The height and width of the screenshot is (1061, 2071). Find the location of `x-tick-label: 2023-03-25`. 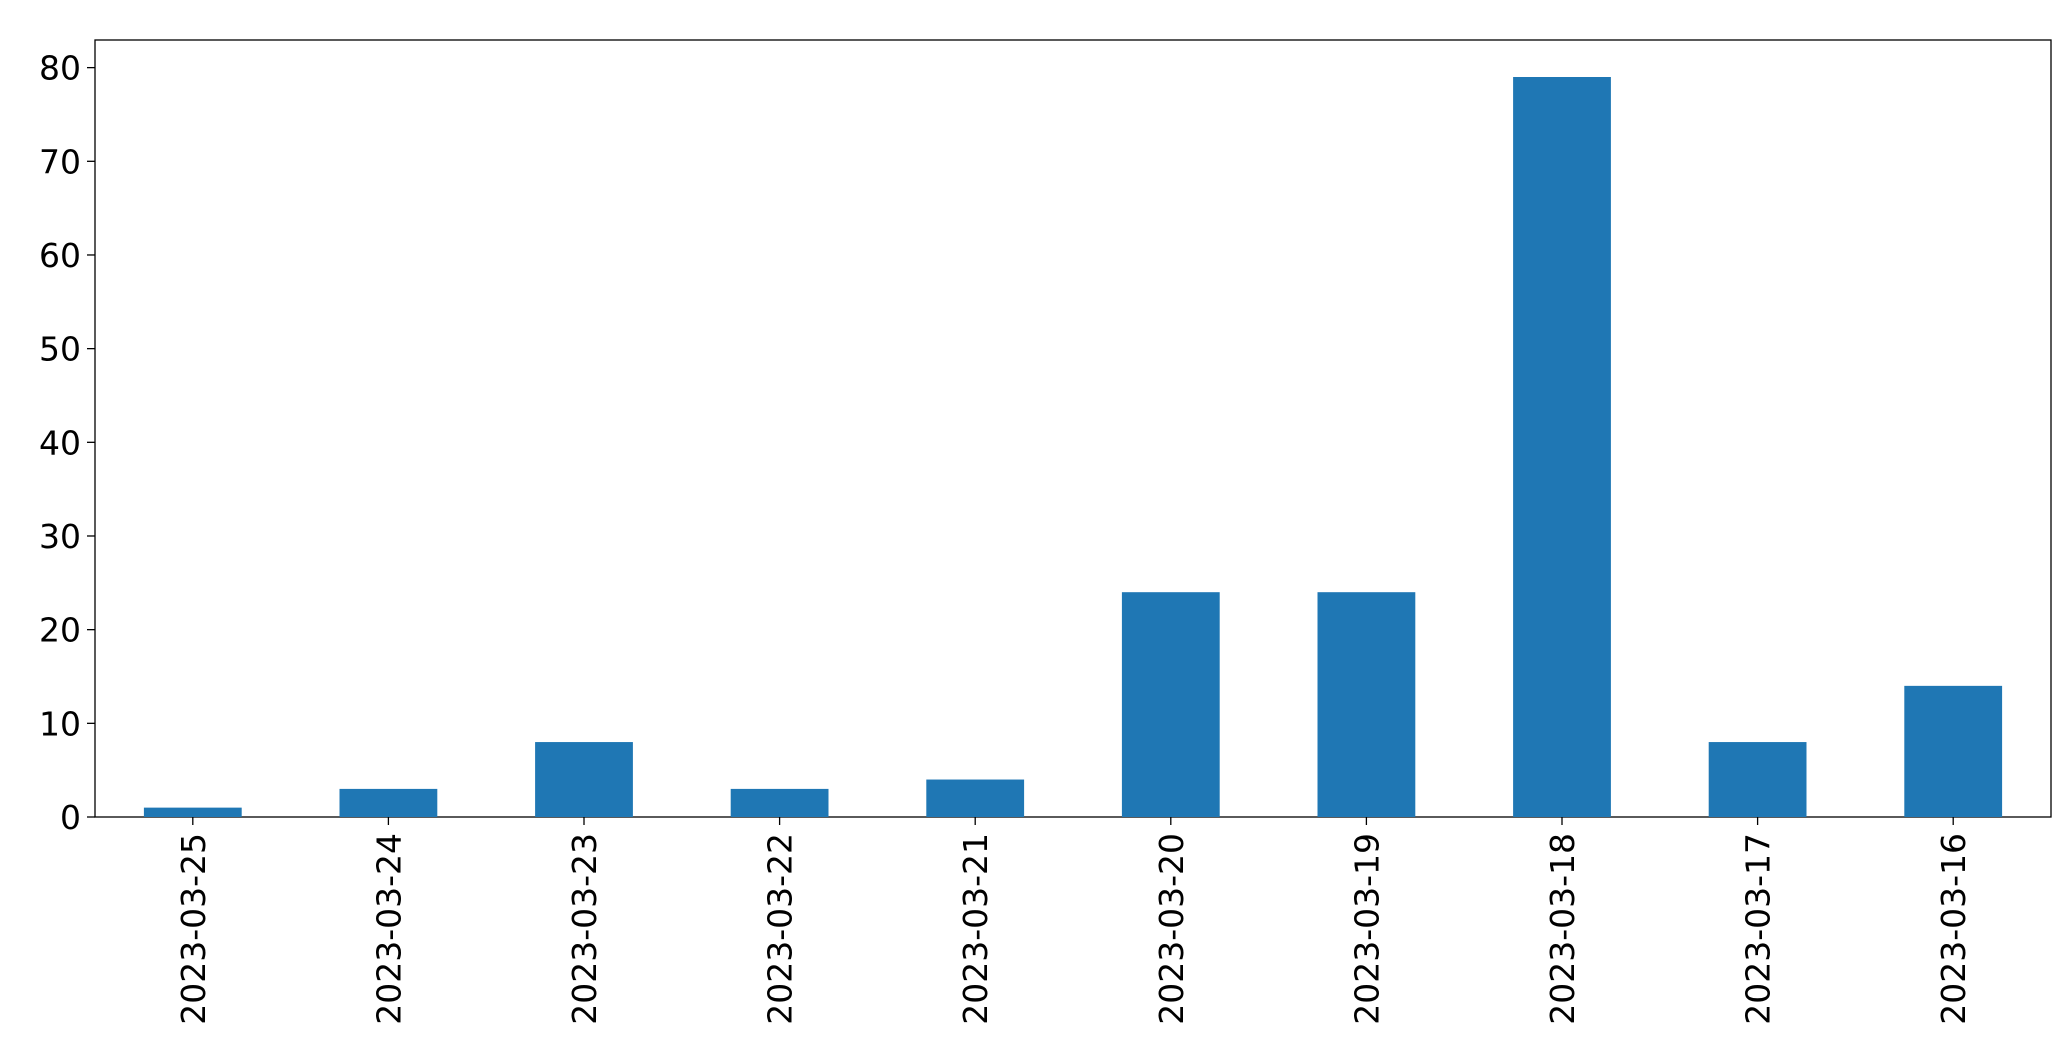

x-tick-label: 2023-03-25 is located at coordinates (193, 929).